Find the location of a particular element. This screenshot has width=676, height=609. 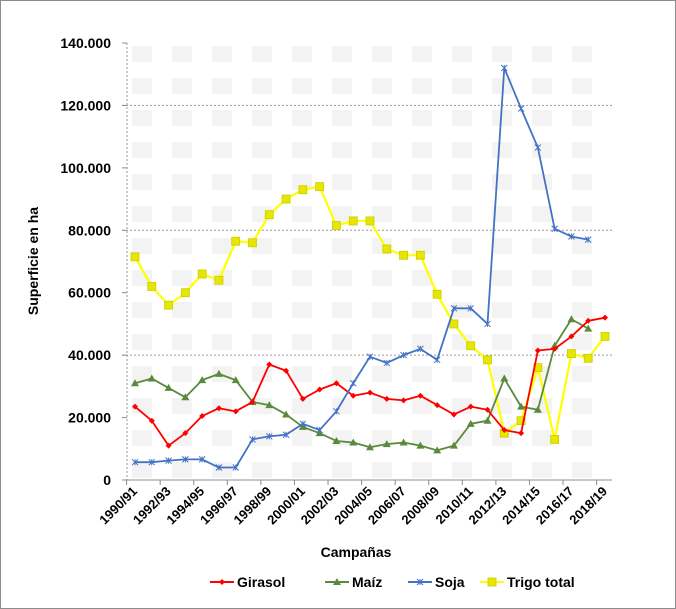

x-axis-title: Campañas is located at coordinates (356, 552).